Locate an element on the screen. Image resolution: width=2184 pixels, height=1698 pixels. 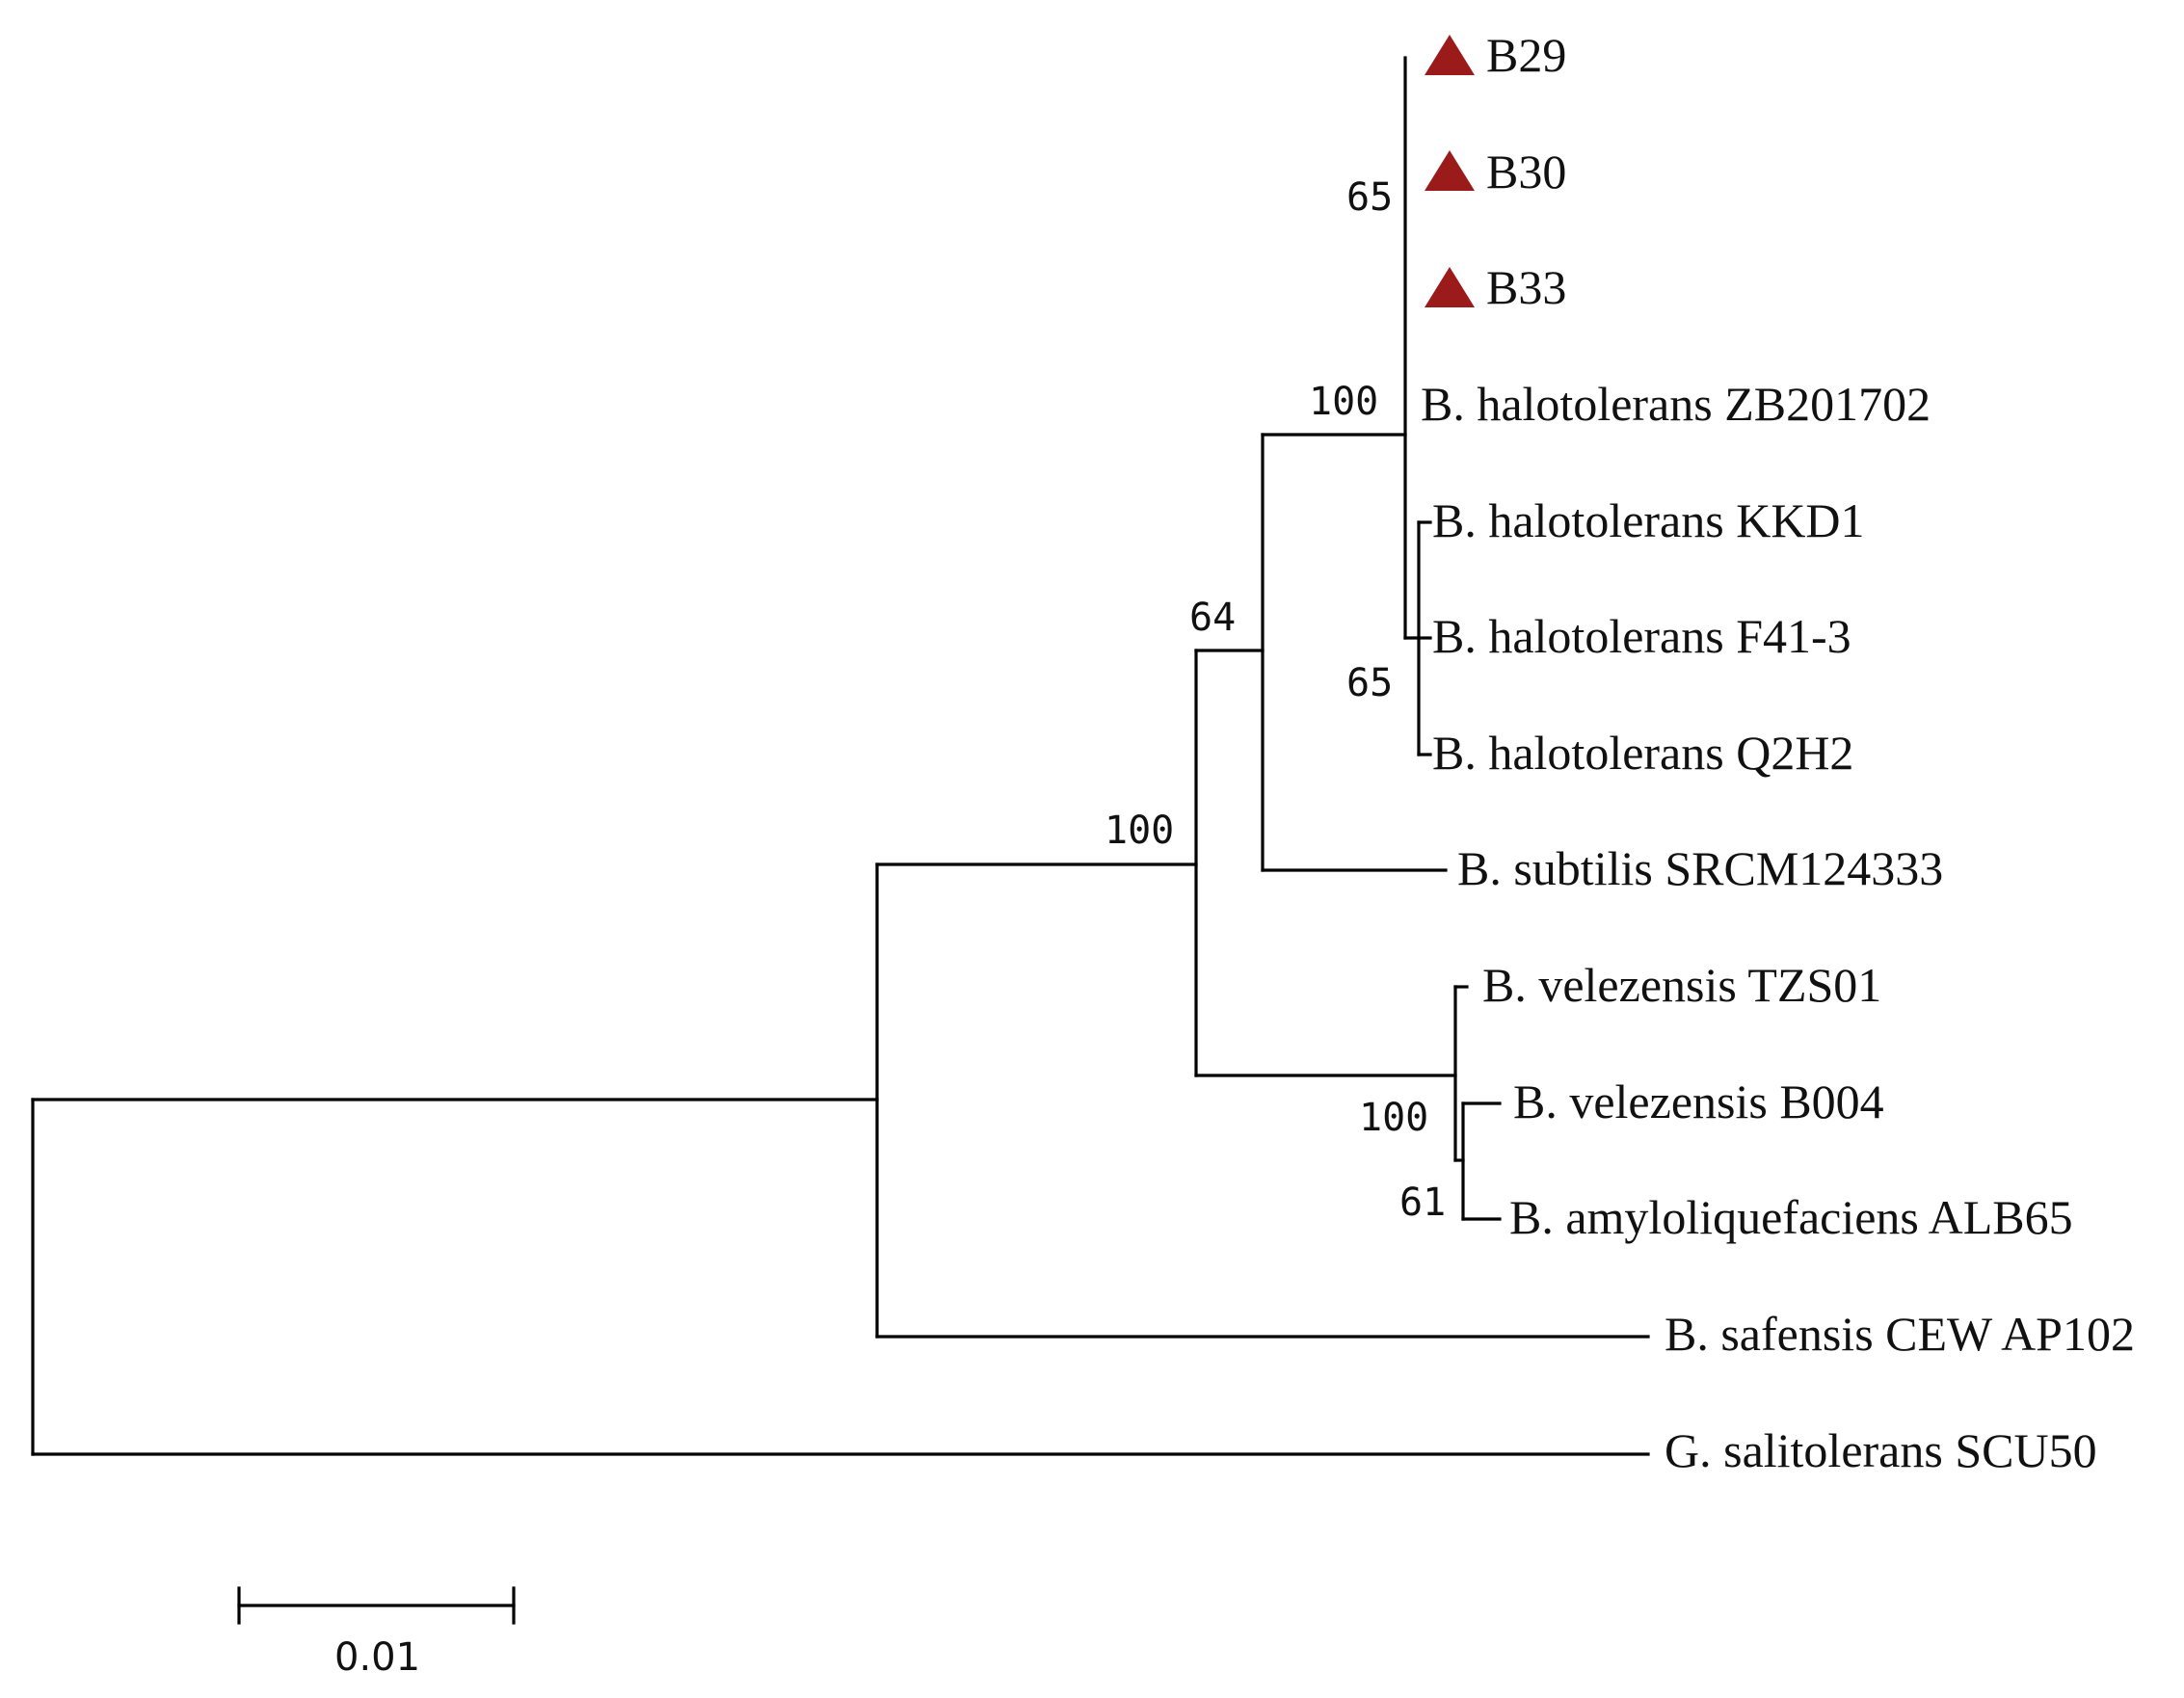
leaf-label-halotolerans-kkd1: B. halotolerans KKD1 is located at coordinates (1649, 520).